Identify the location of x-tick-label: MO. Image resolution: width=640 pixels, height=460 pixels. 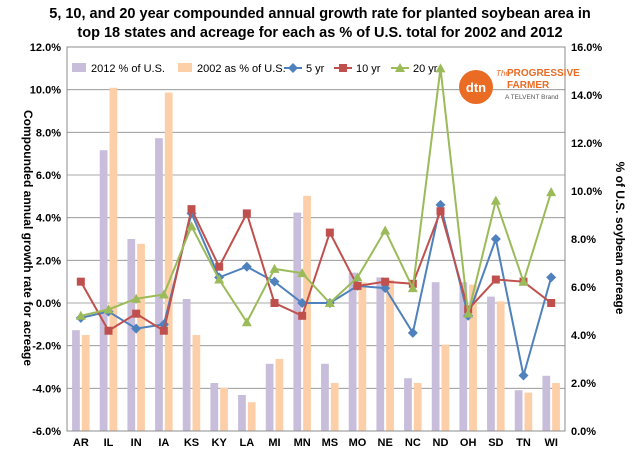
(358, 443).